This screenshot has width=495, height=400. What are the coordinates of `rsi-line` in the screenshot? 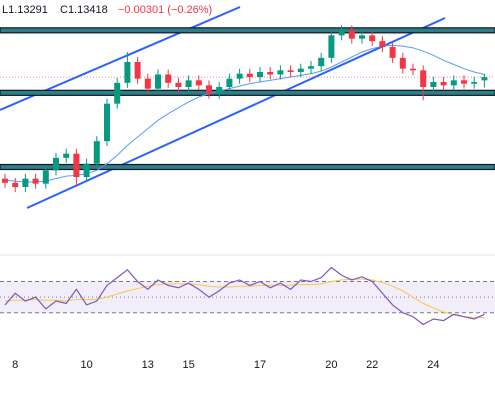 It's located at (244, 296).